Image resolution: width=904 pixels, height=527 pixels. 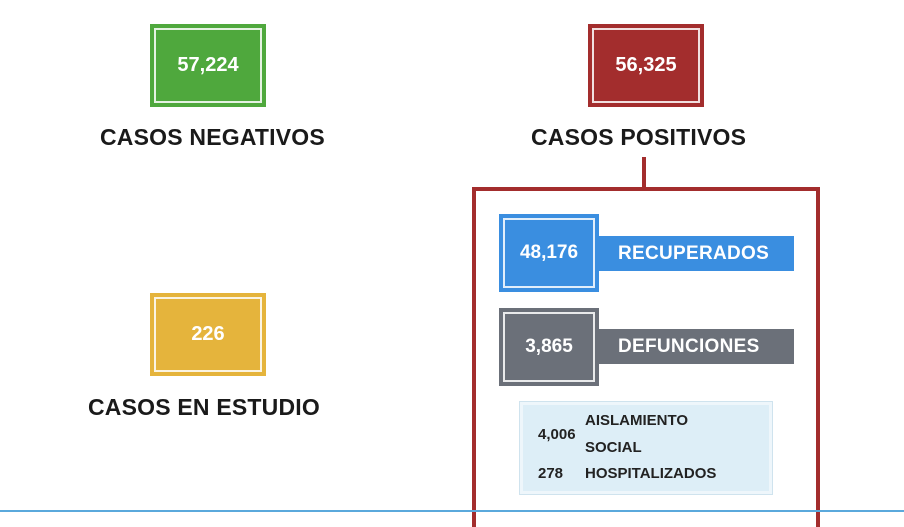 I want to click on positivos-count-box: 56,325, so click(x=646, y=65).